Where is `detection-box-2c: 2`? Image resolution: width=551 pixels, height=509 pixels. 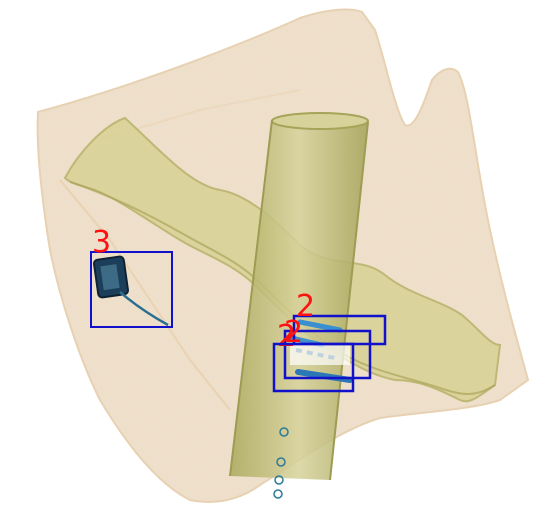 detection-box-2c: 2 is located at coordinates (313, 354).